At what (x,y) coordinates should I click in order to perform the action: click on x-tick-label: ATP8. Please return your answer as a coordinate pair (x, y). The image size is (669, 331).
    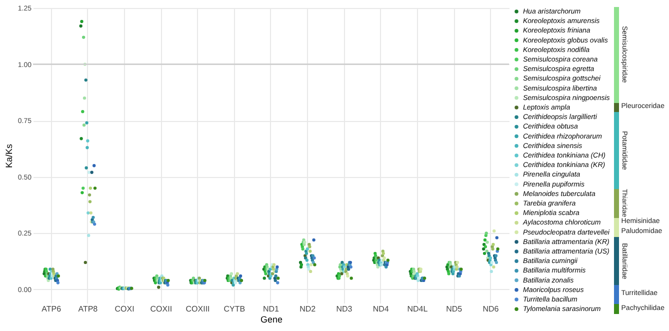
    Looking at the image, I should click on (88, 309).